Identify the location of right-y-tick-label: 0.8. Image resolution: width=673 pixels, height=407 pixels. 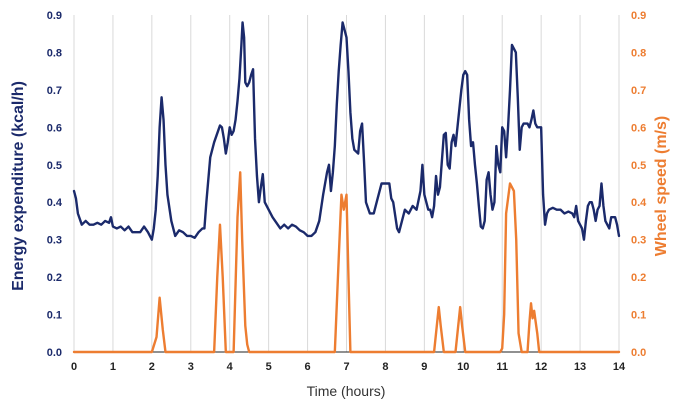
(638, 53).